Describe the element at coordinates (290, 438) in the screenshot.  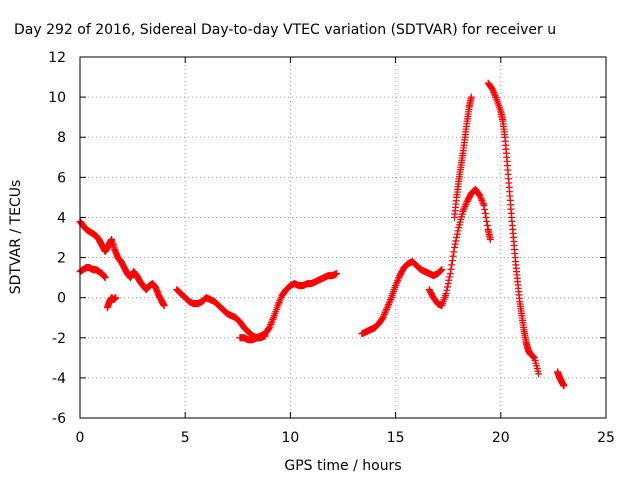
I see `x-tick-label: 10` at that location.